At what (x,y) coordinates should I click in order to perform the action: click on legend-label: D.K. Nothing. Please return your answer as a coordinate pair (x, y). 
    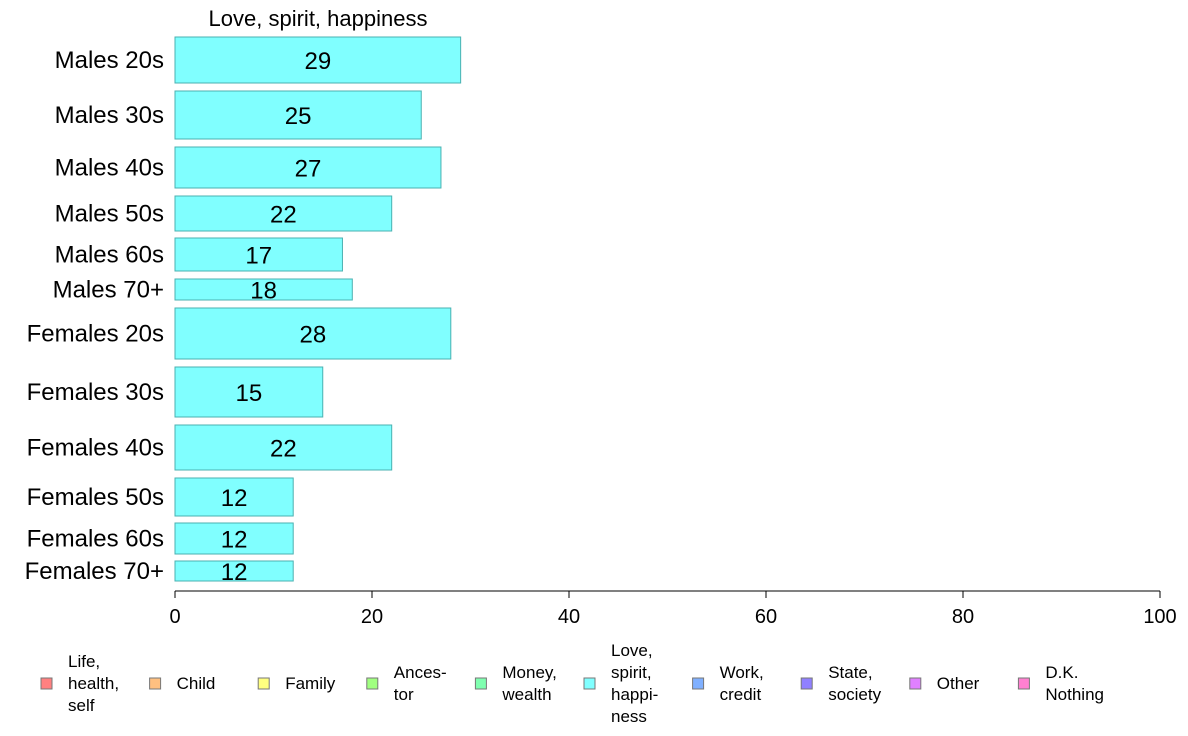
    Looking at the image, I should click on (1074, 683).